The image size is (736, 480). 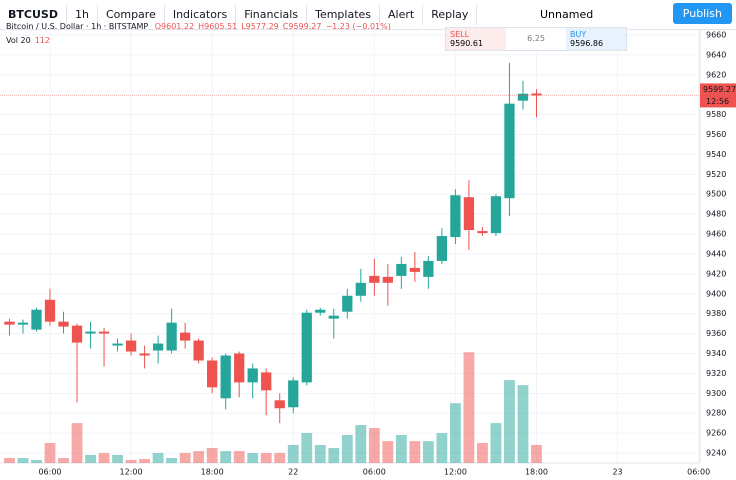 I want to click on compare: Compare, so click(x=131, y=14).